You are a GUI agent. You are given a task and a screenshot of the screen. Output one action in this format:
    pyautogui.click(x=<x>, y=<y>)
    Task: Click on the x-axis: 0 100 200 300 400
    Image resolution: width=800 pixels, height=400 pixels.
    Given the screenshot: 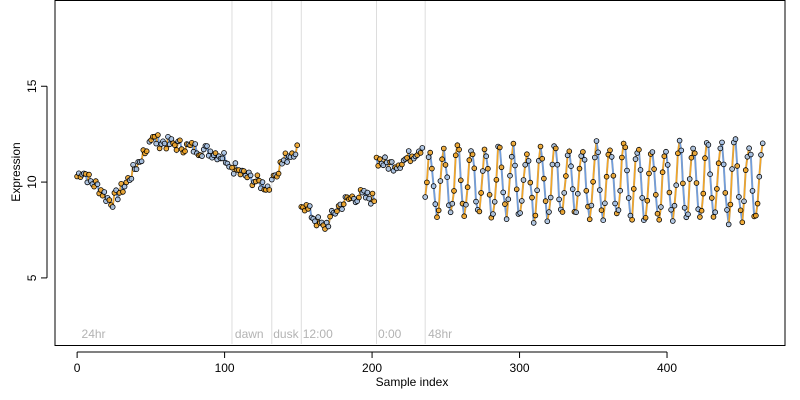 What is the action you would take?
    pyautogui.click(x=375, y=363)
    